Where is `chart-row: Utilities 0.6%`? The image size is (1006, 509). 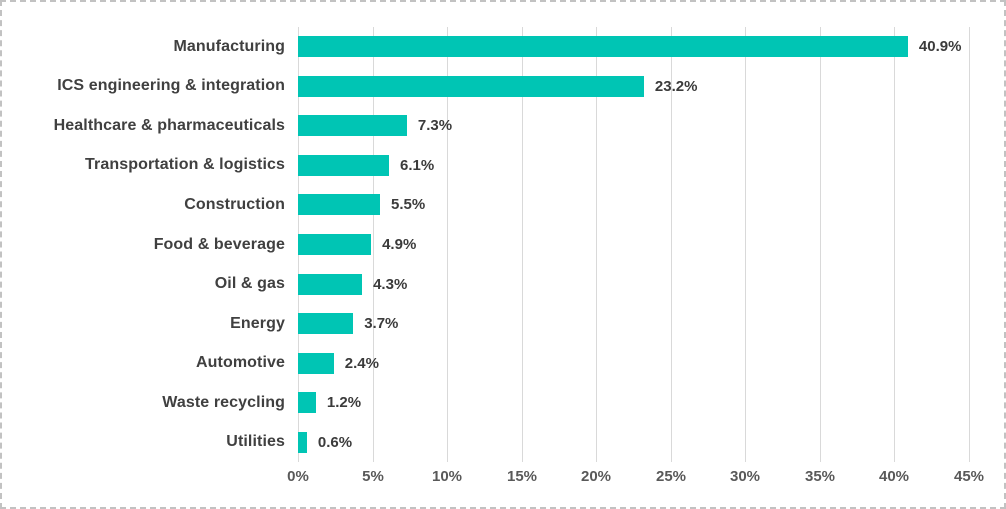 chart-row: Utilities 0.6% is located at coordinates (503, 442).